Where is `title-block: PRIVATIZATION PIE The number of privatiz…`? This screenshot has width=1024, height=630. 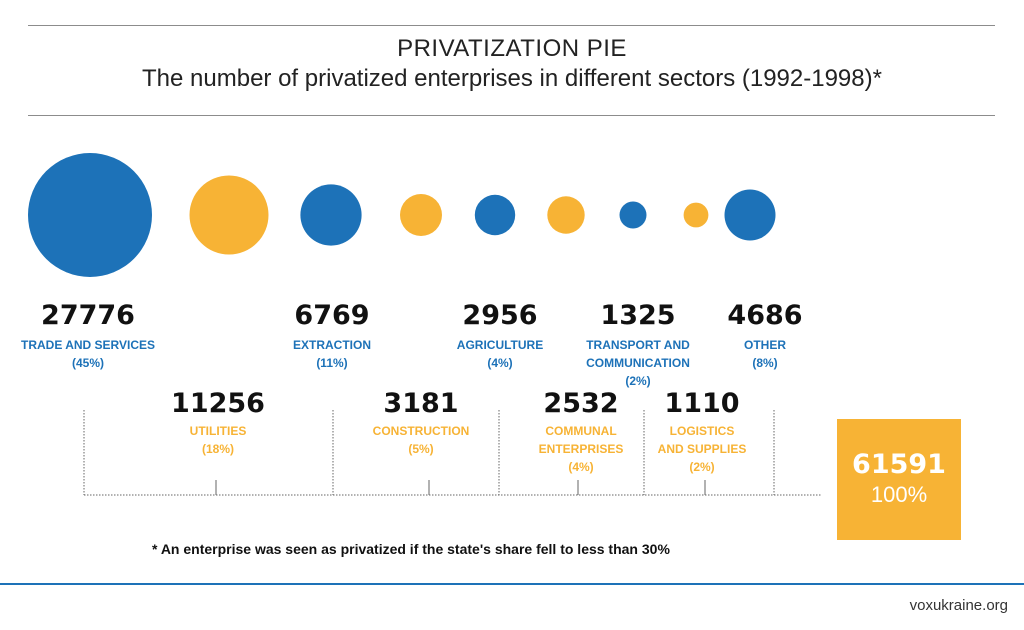
title-block: PRIVATIZATION PIE The number of privatiz… is located at coordinates (512, 64).